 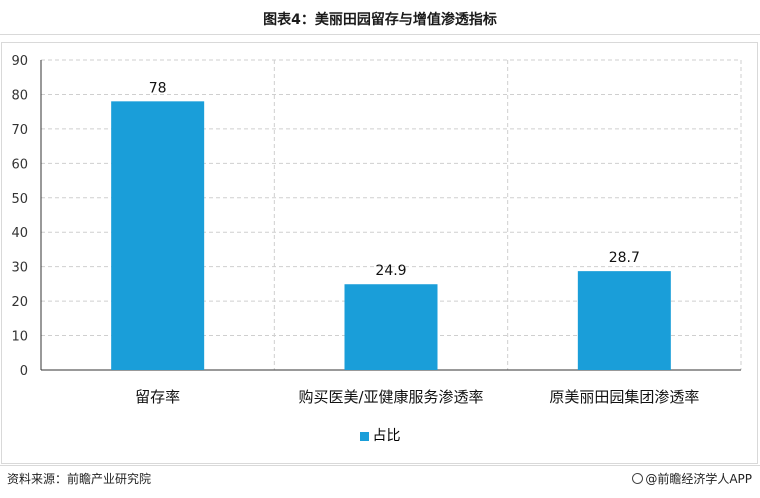 What do you see at coordinates (157, 397) in the screenshot?
I see `x-category-label: 留存率` at bounding box center [157, 397].